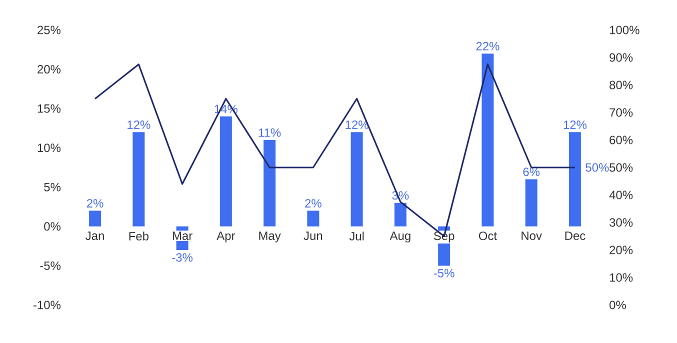 The height and width of the screenshot is (343, 677). I want to click on x-tick-label: Feb, so click(138, 236).